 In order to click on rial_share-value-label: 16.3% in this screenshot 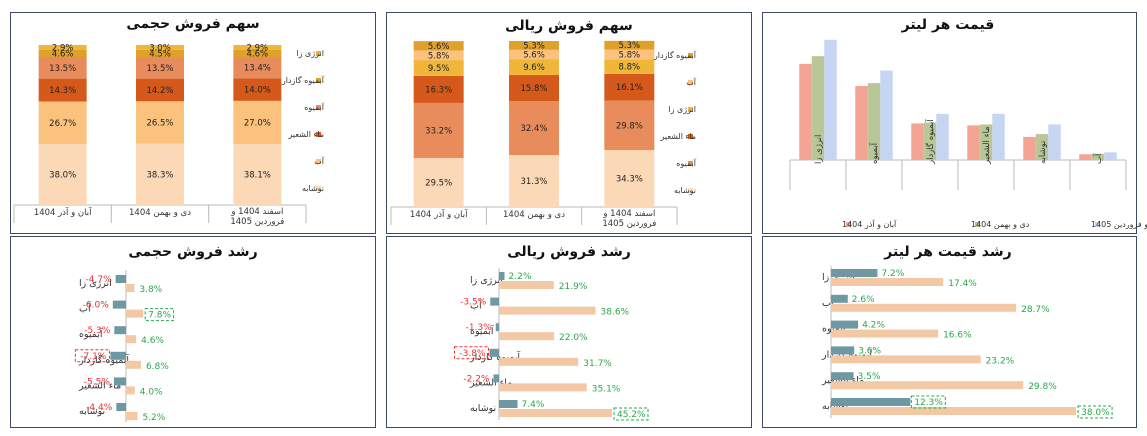, I will do `click(438, 90)`.